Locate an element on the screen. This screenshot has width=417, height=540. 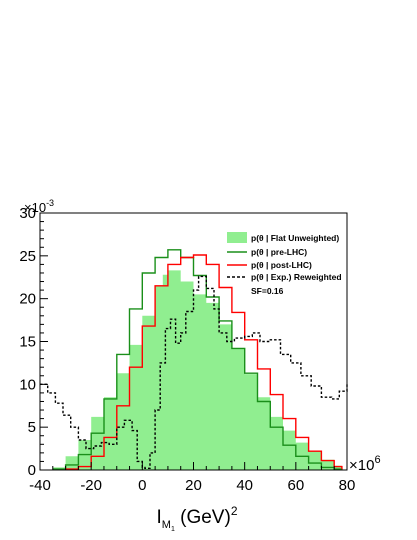
legend-label-exp-reweighted: p(θ | Exp.) Reweighted is located at coordinates (296, 277).